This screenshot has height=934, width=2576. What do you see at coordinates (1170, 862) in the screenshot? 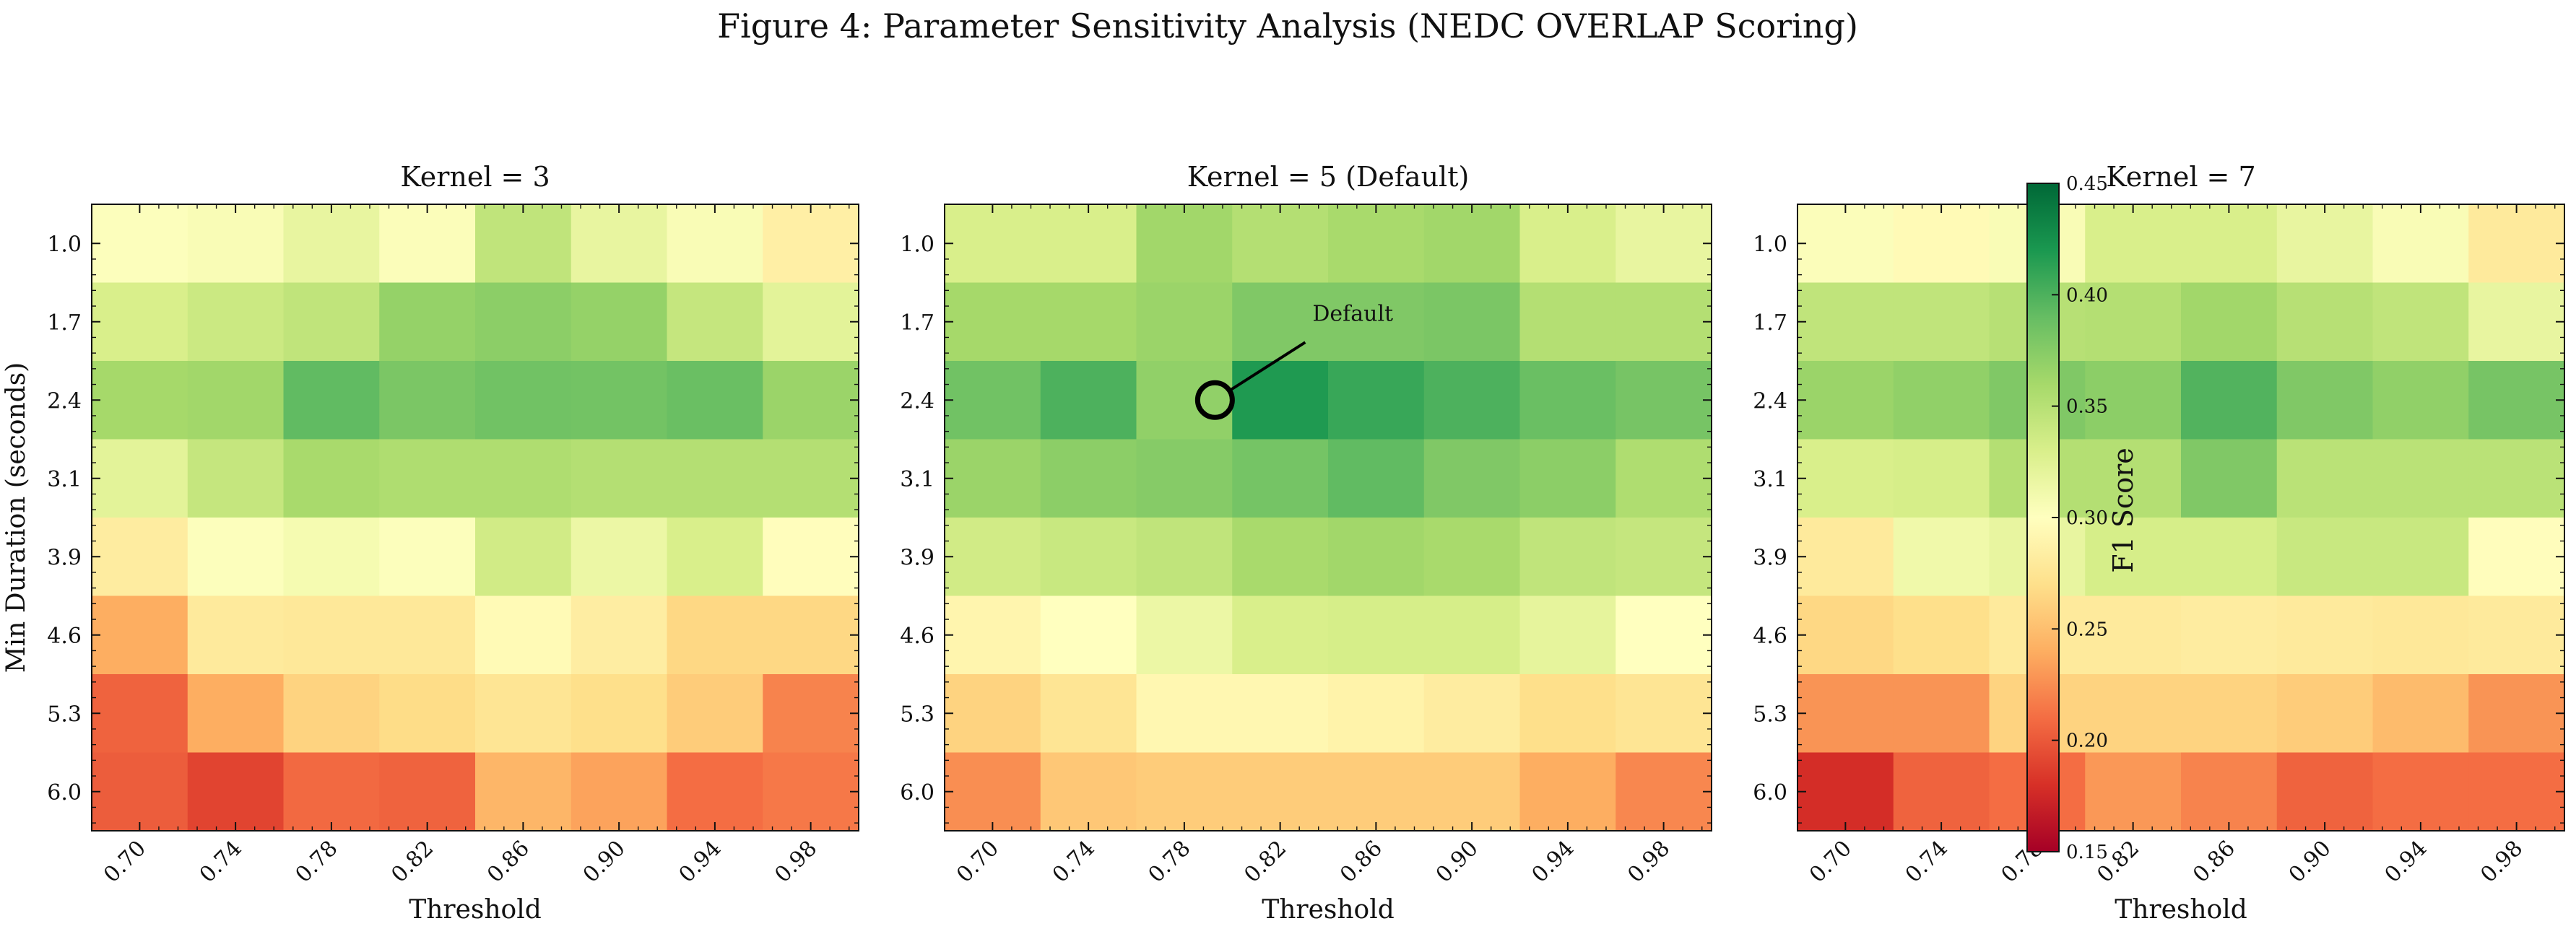
I see `x-tick-label: 0.78` at bounding box center [1170, 862].